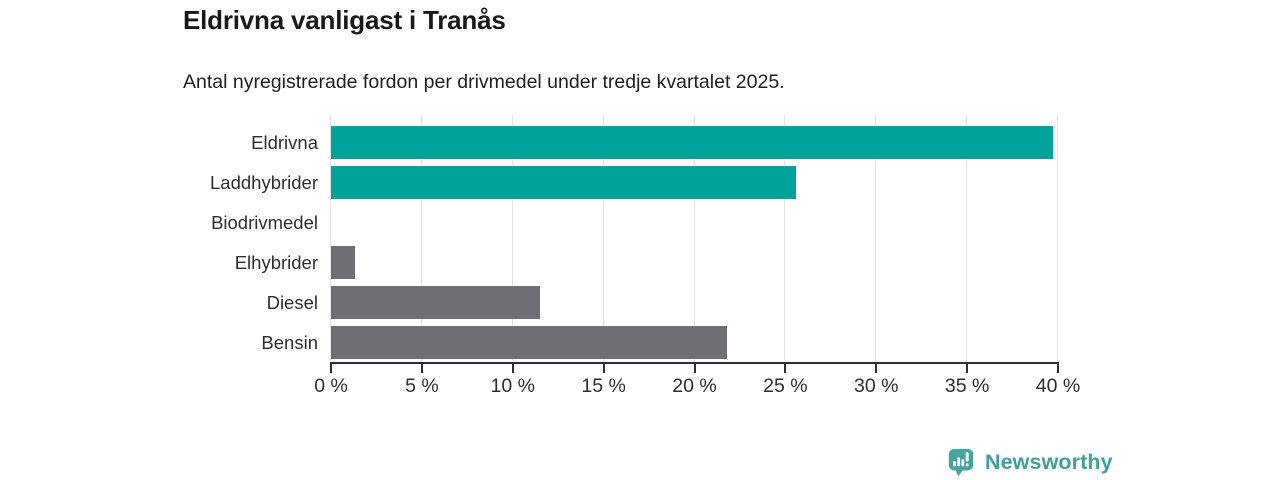 The height and width of the screenshot is (480, 1280). What do you see at coordinates (967, 386) in the screenshot?
I see `x-axis-tick-label-35: 35 %` at bounding box center [967, 386].